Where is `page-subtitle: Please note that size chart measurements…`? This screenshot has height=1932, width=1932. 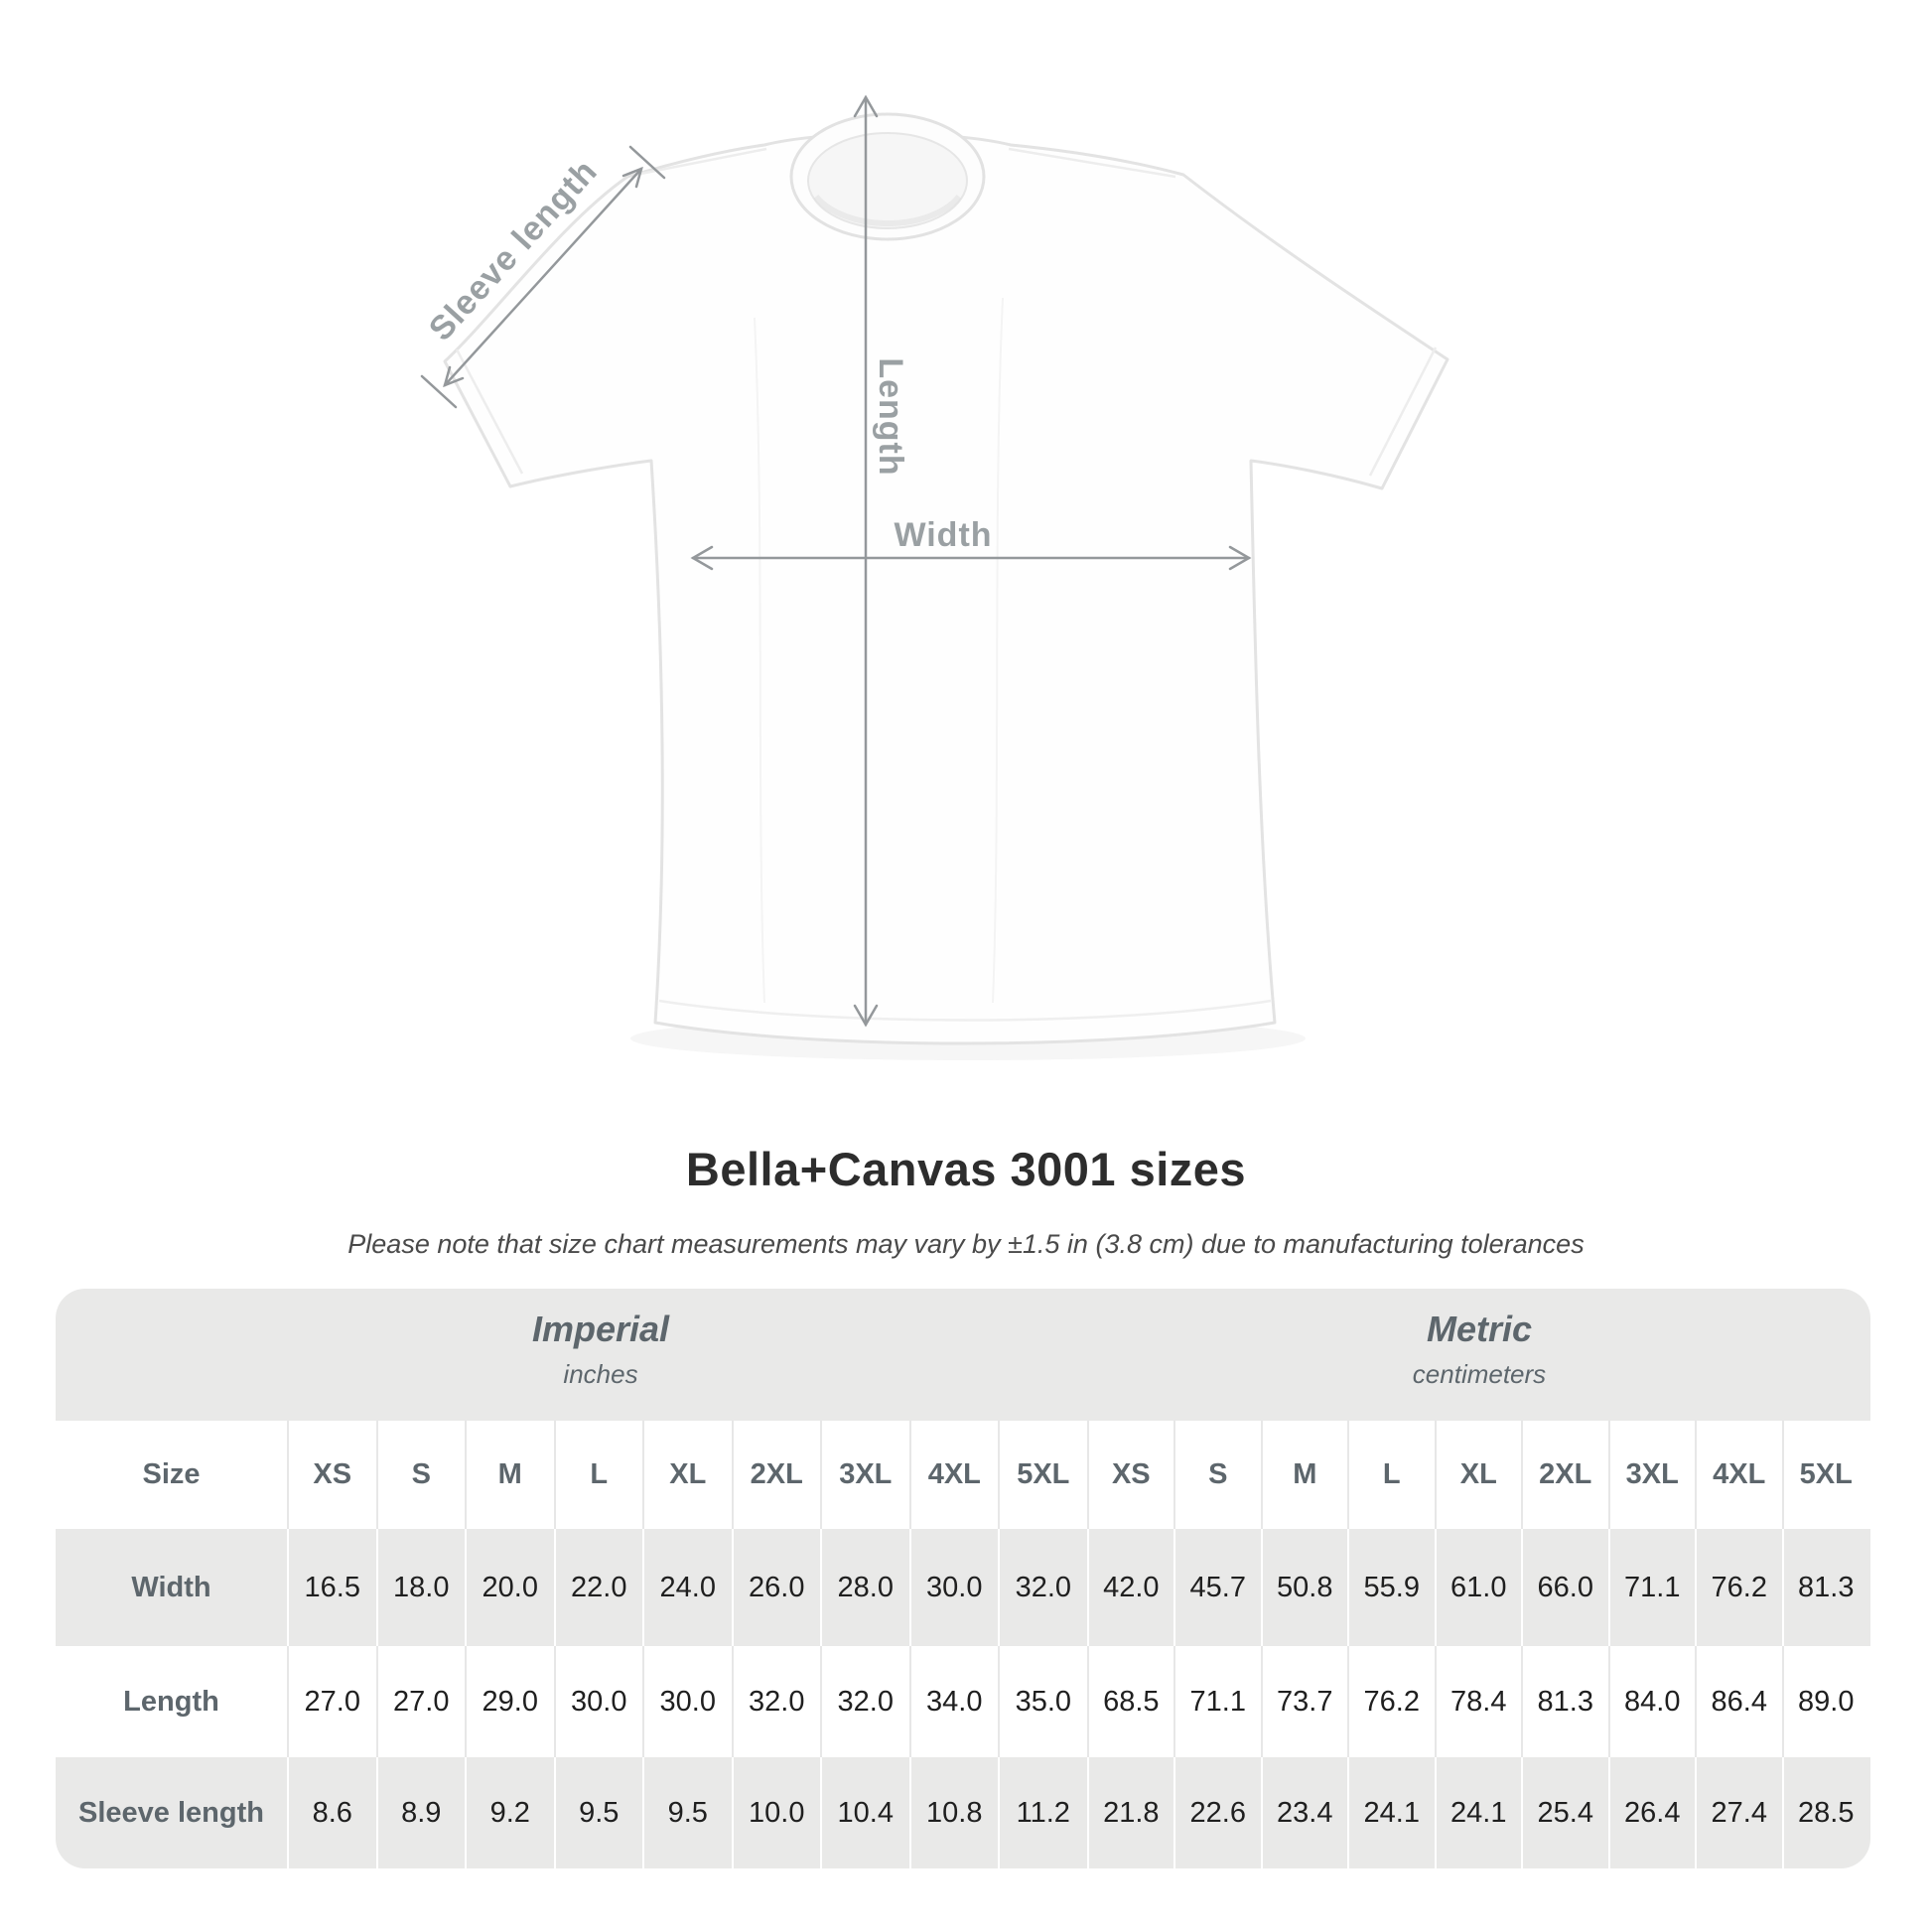
page-subtitle: Please note that size chart measurements… is located at coordinates (966, 1244).